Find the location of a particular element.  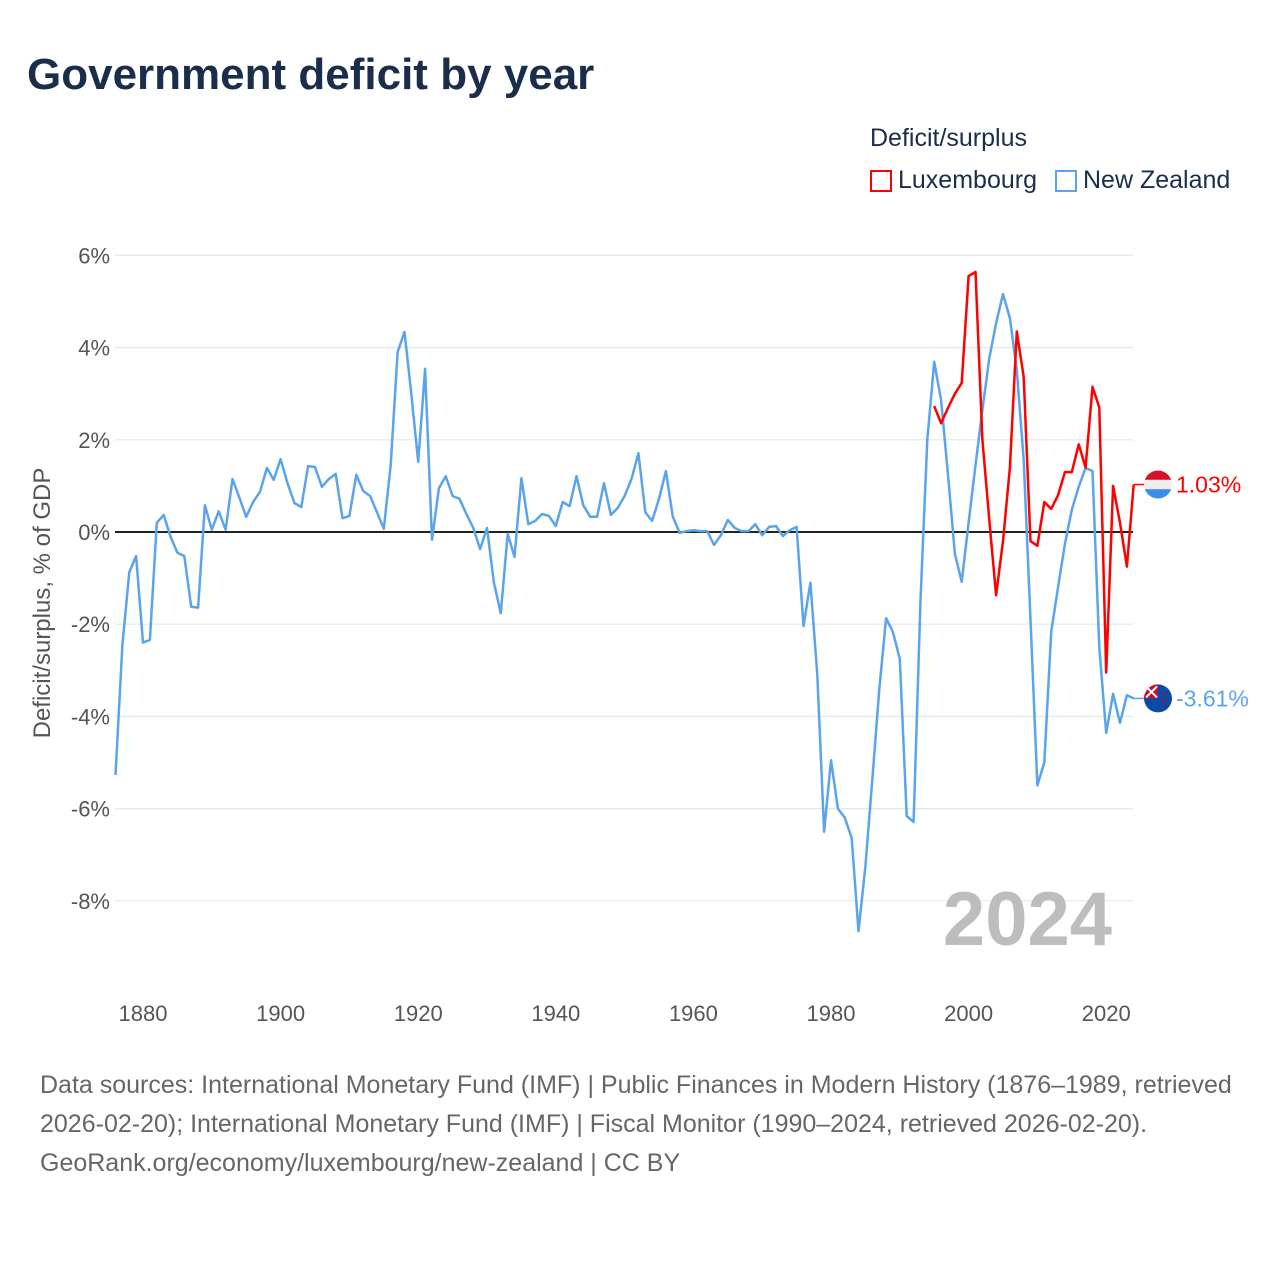

end-value-label: -3.61% is located at coordinates (1212, 698).